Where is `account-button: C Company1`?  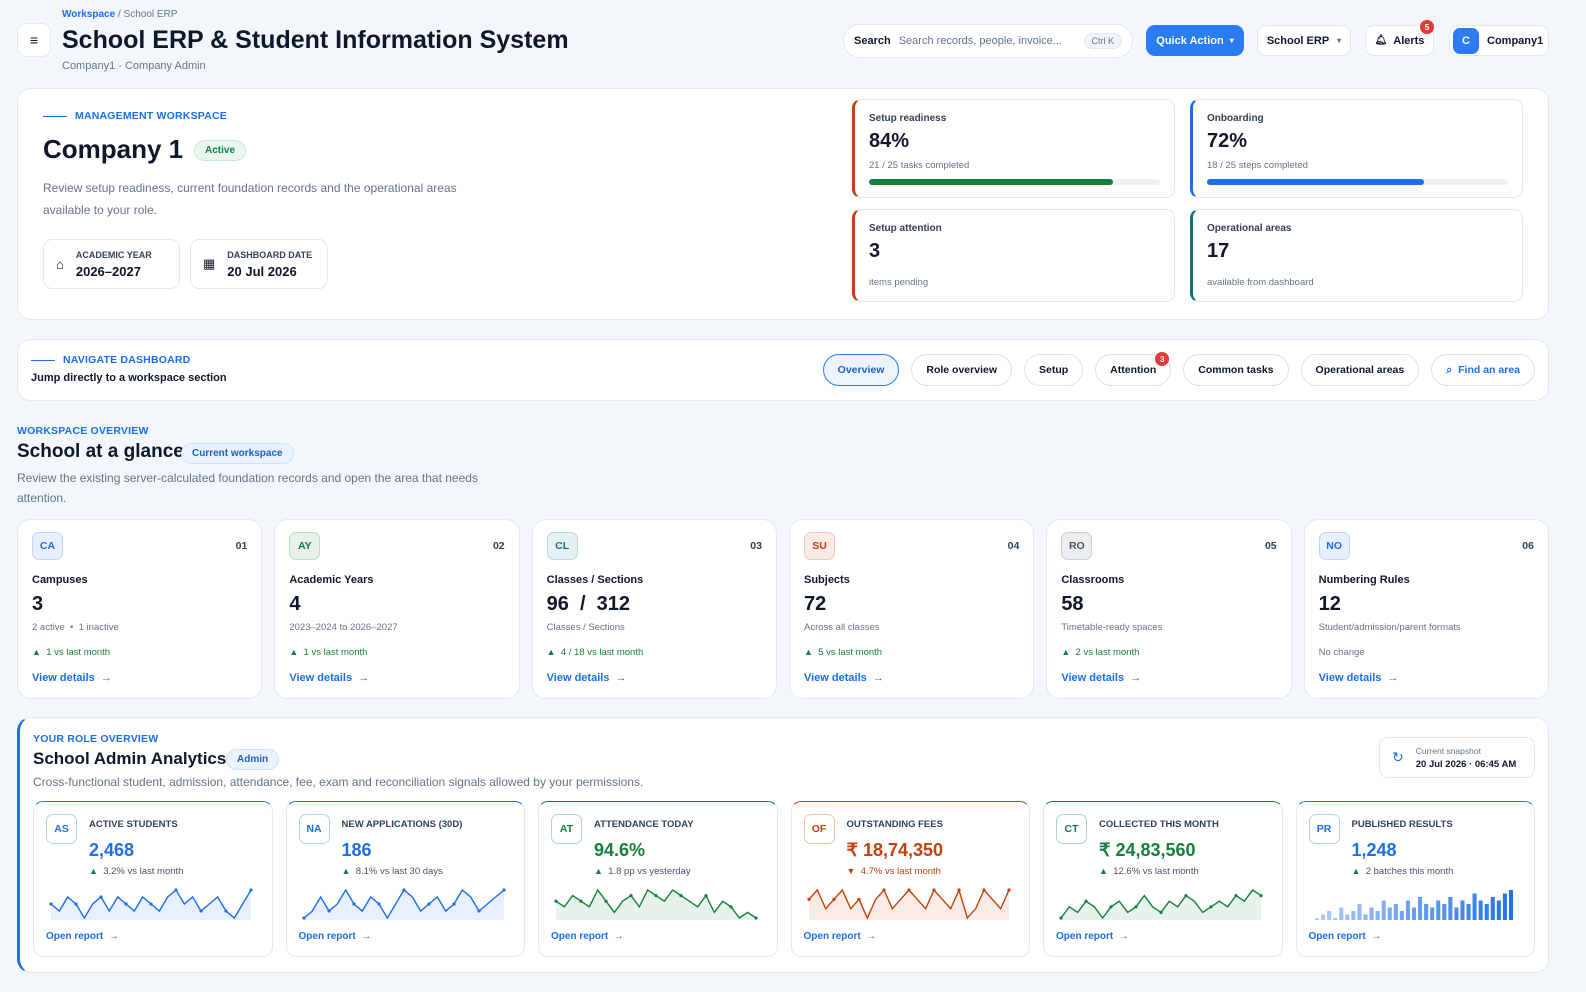 account-button: C Company1 is located at coordinates (1499, 40).